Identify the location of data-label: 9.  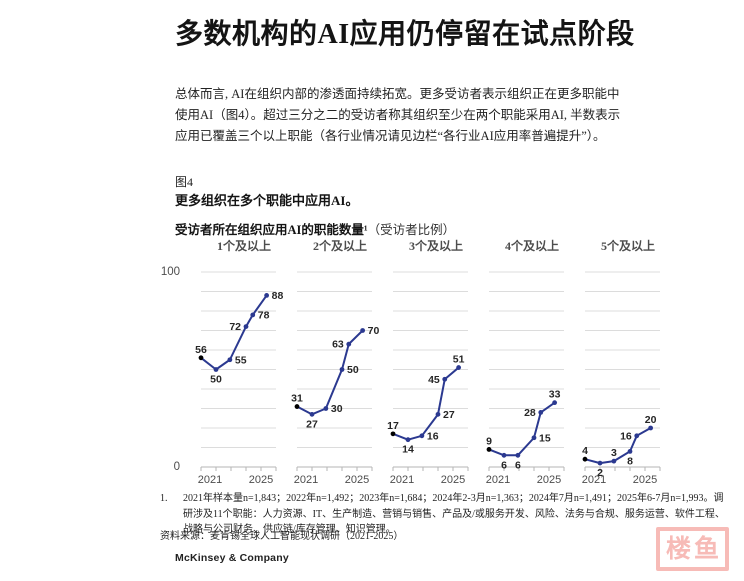
(489, 441).